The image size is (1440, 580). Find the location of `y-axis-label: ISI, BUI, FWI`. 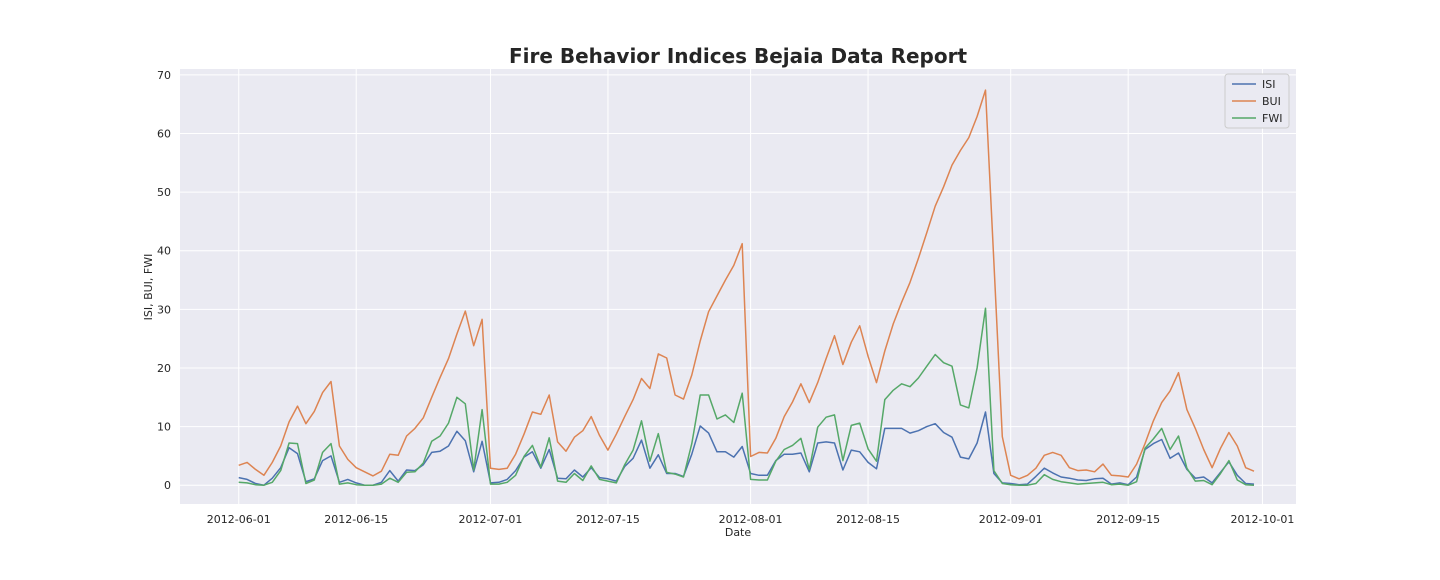

y-axis-label: ISI, BUI, FWI is located at coordinates (148, 287).